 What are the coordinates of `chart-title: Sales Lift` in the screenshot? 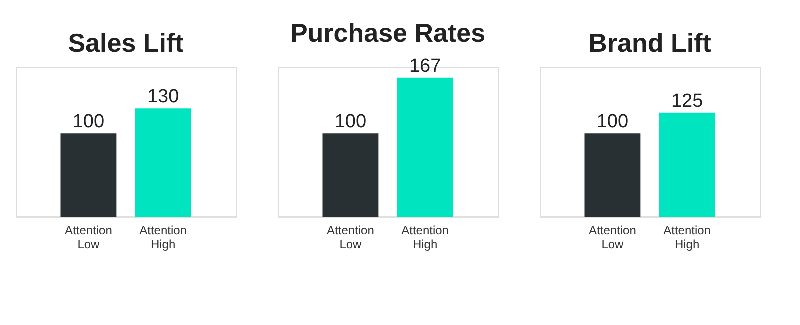 It's located at (126, 43).